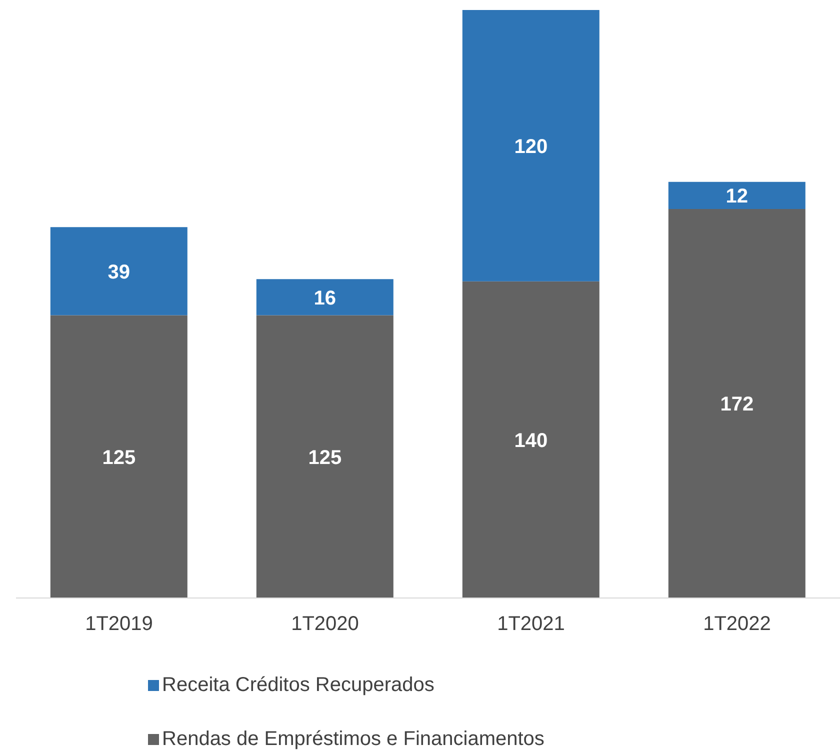 This screenshot has height=754, width=840. Describe the element at coordinates (531, 624) in the screenshot. I see `x-tick-label: 1T2021` at that location.